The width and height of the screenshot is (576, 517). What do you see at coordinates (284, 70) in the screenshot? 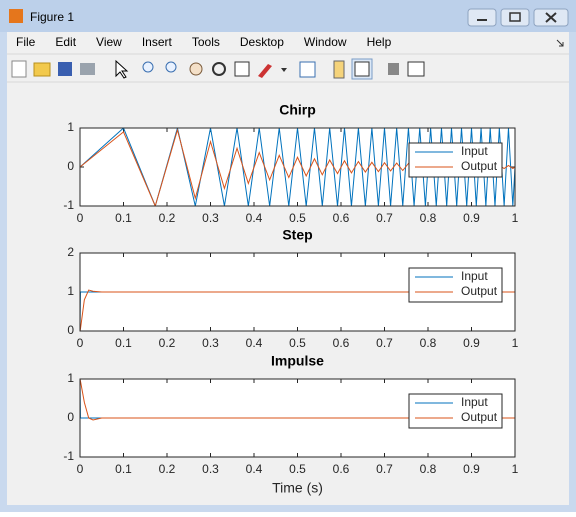
I see `brush-dropdown` at bounding box center [284, 70].